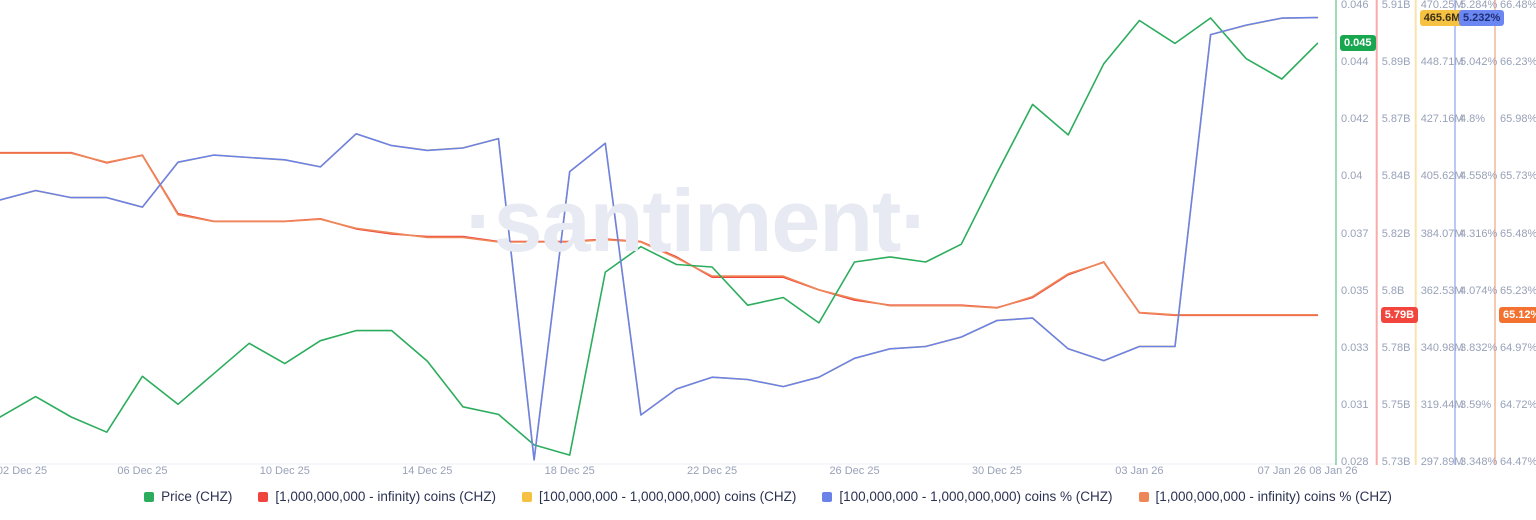 This screenshot has width=1536, height=520. What do you see at coordinates (1399, 315) in the screenshot?
I see `coins_1b_inf-last-value-badge: 5.79B` at bounding box center [1399, 315].